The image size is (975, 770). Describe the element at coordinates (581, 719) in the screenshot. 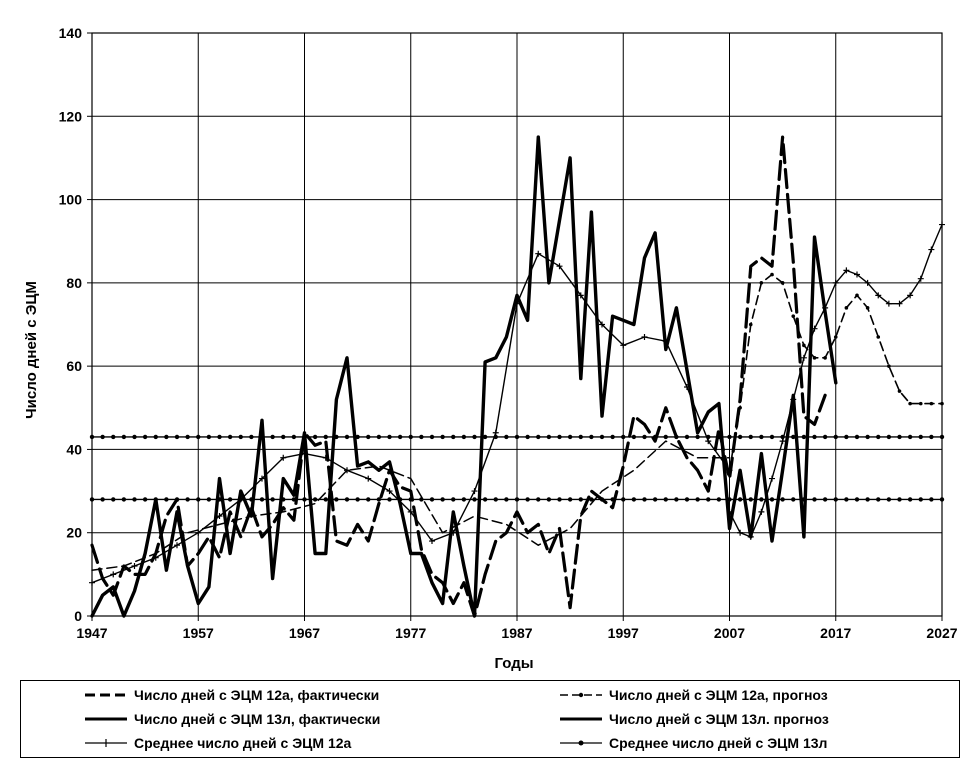

I see `legend-swatch-13l-forecast` at that location.